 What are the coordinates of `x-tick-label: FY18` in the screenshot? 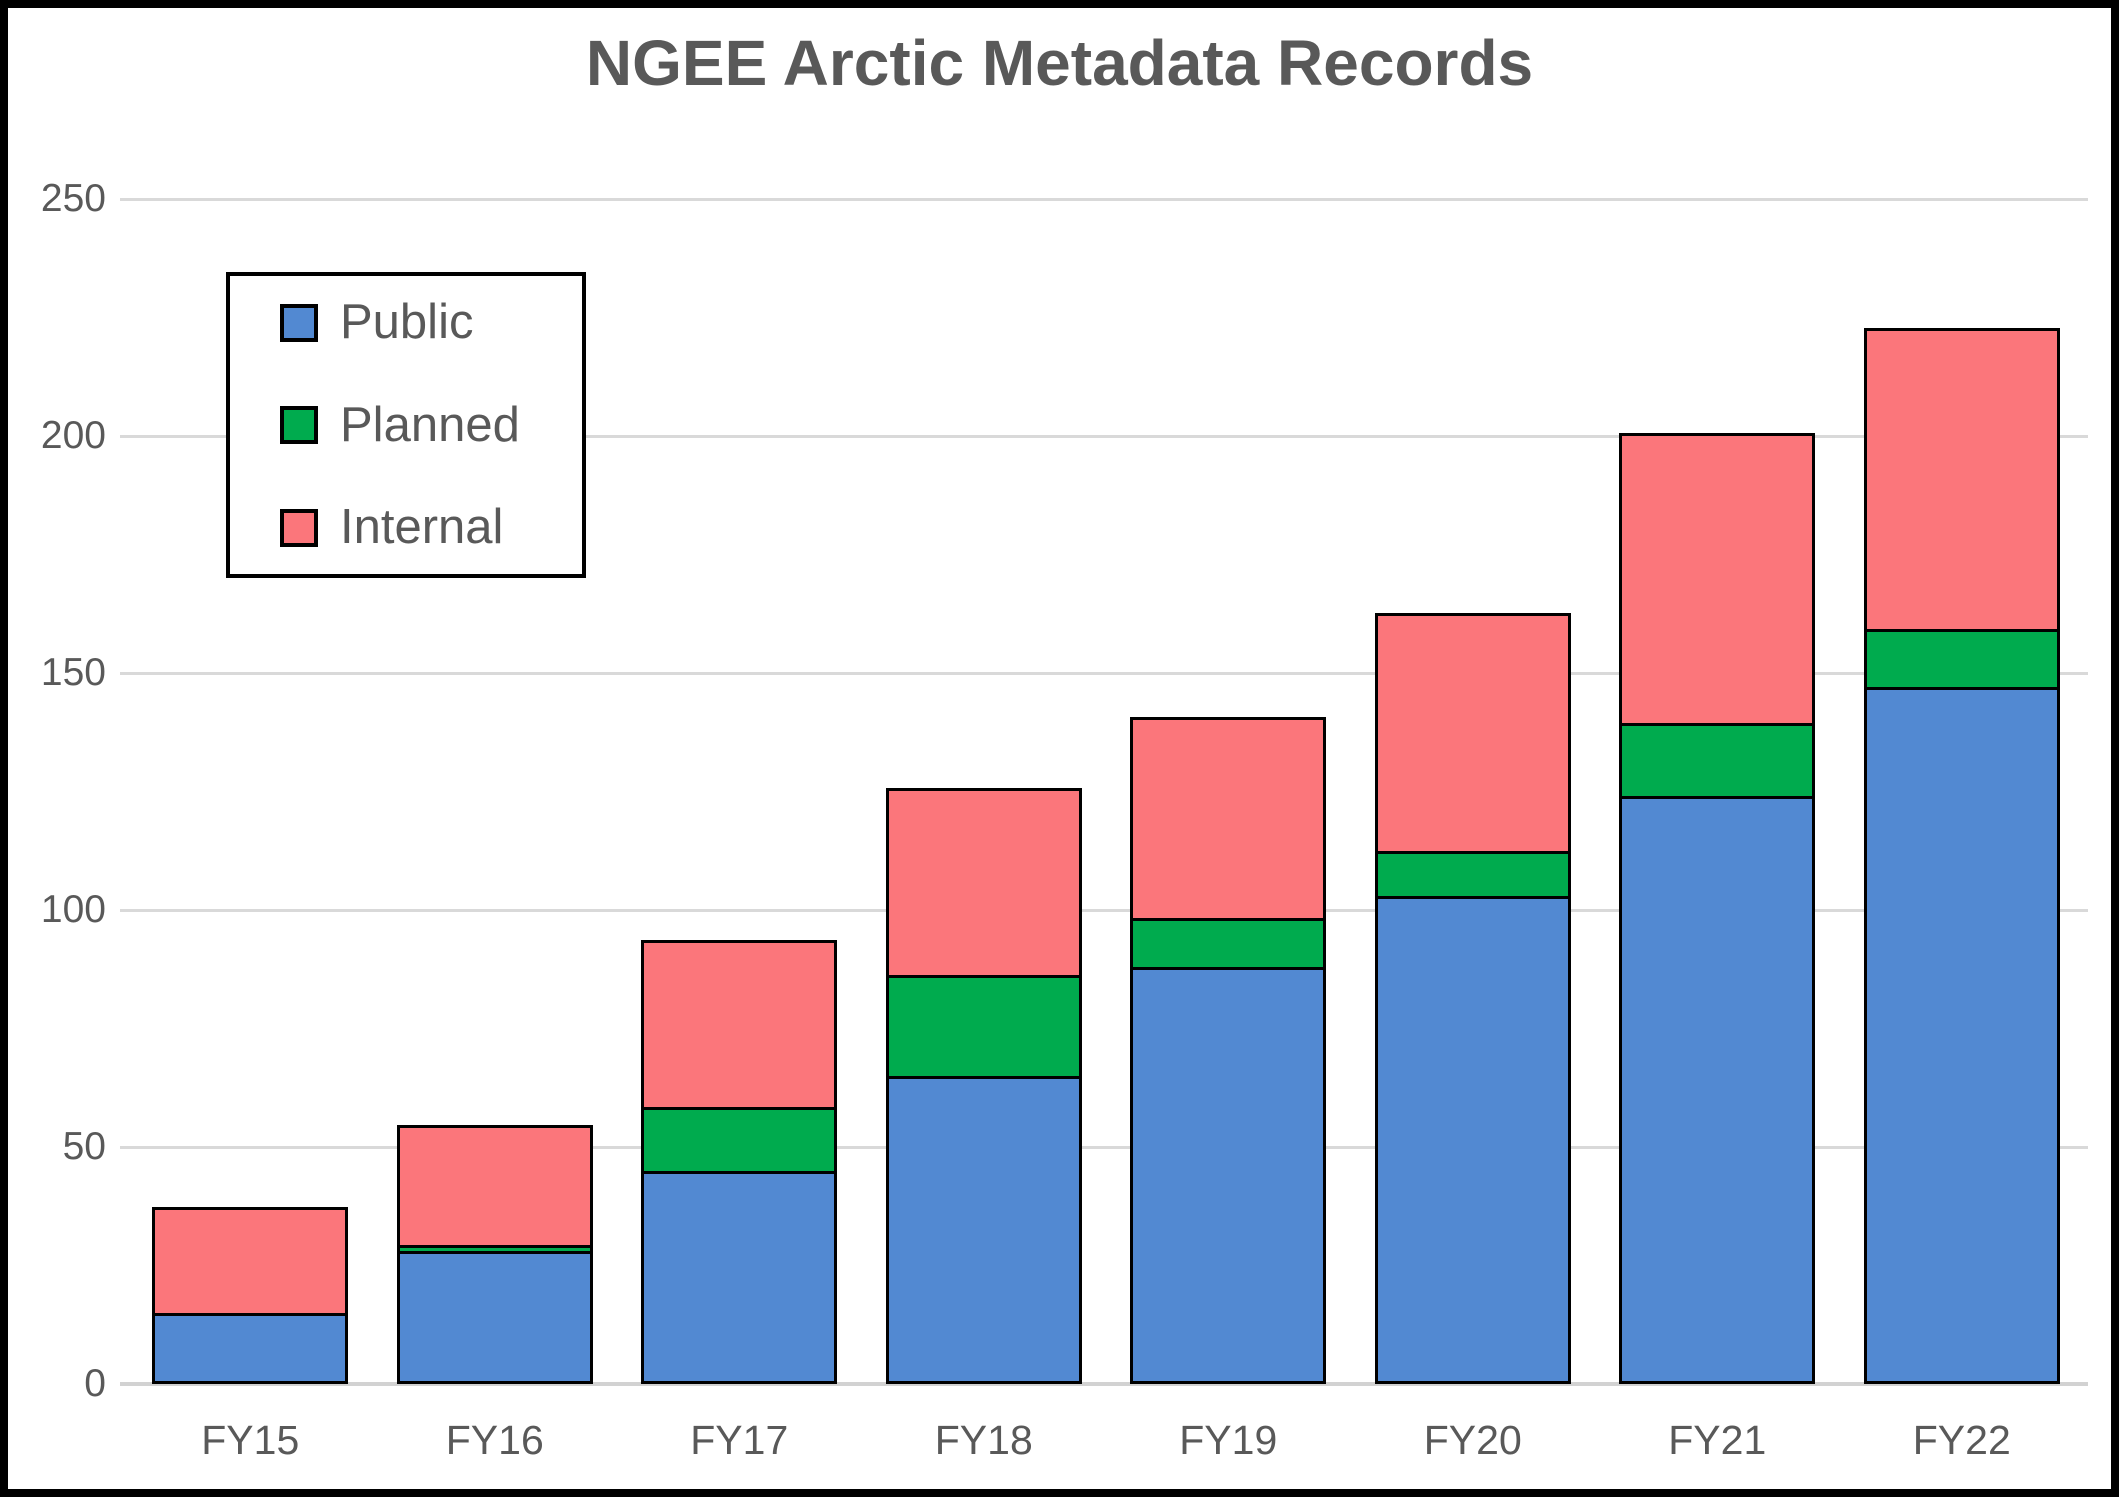 It's located at (983, 1440).